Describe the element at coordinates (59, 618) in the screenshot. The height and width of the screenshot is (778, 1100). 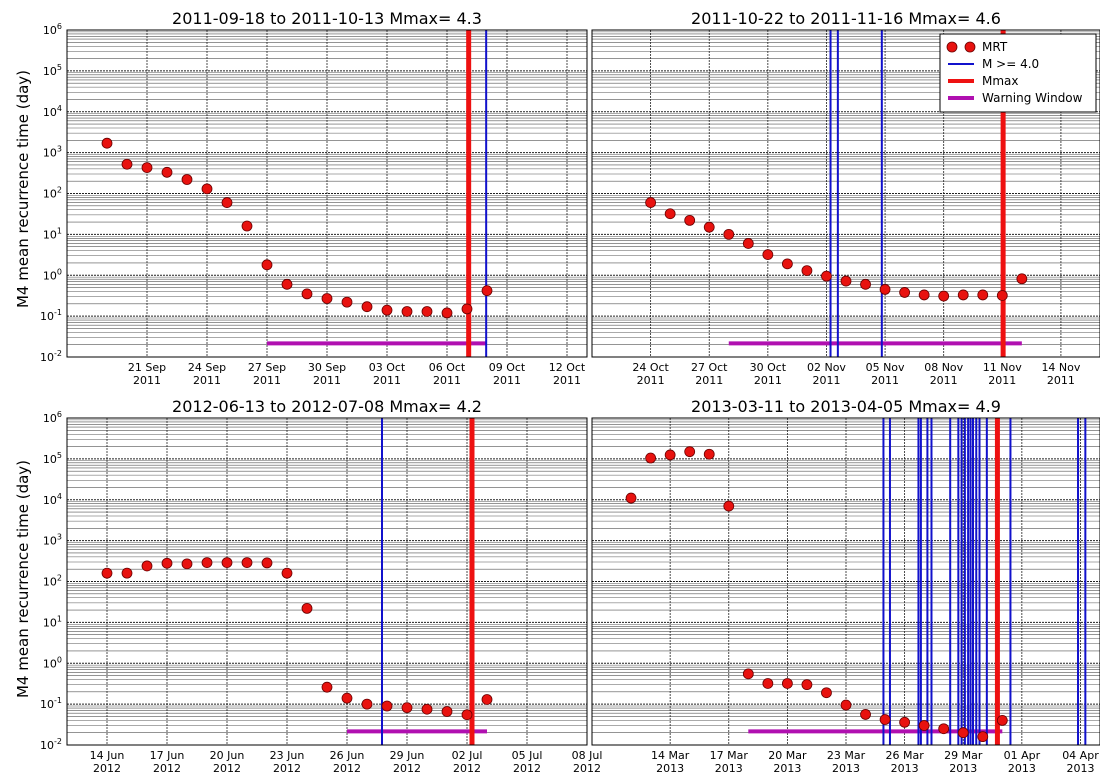
I see `y-tick-exponent: 1` at that location.